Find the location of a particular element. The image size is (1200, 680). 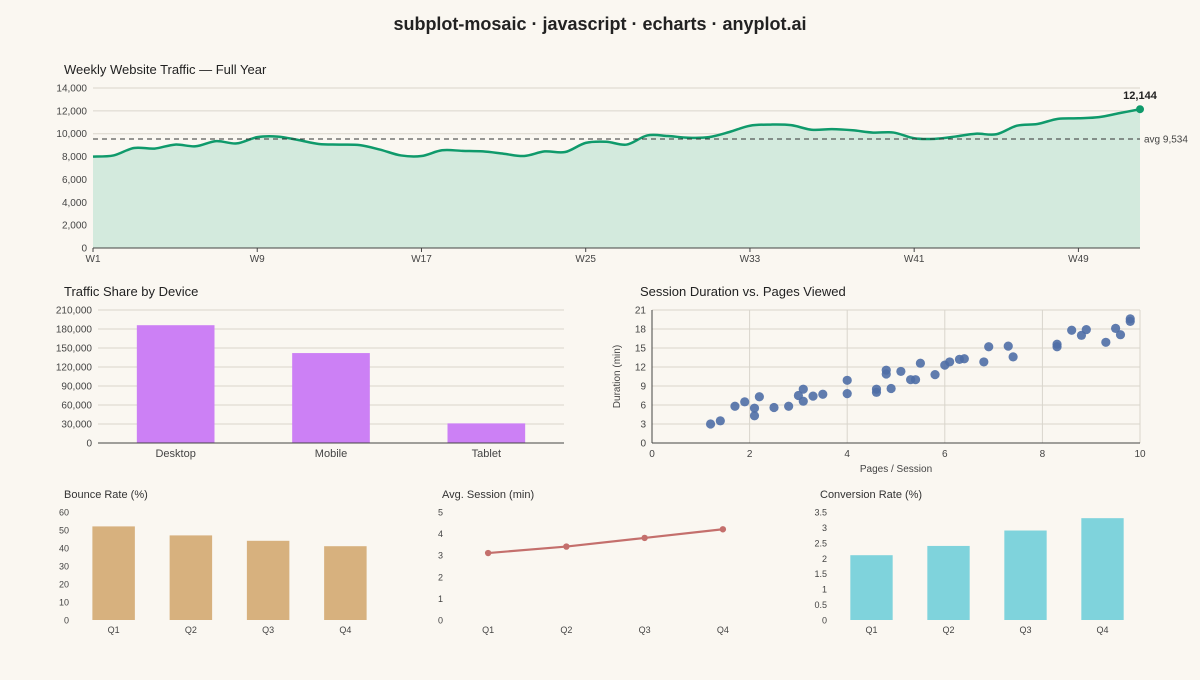

bounce-chart: Bounce Rate (%) 0 10 20 30 40 50 60 Q1 Q2 Q3 Q4 is located at coordinates (213, 562).